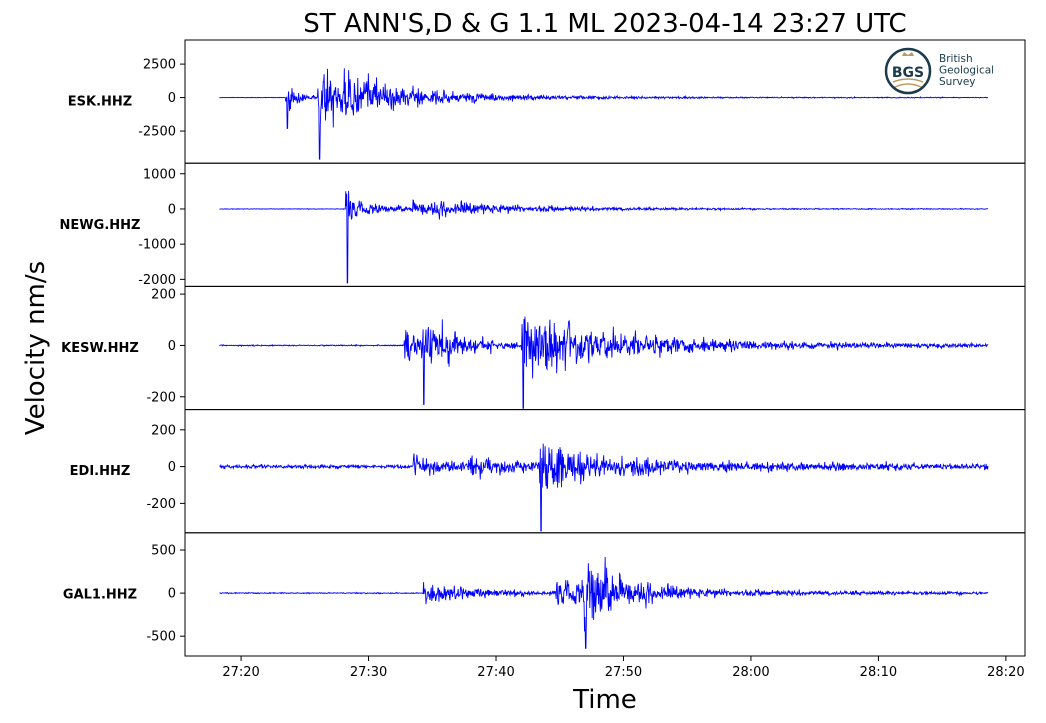 The image size is (1046, 723). Describe the element at coordinates (604, 362) in the screenshot. I see `waveform-kesw-hhz` at that location.